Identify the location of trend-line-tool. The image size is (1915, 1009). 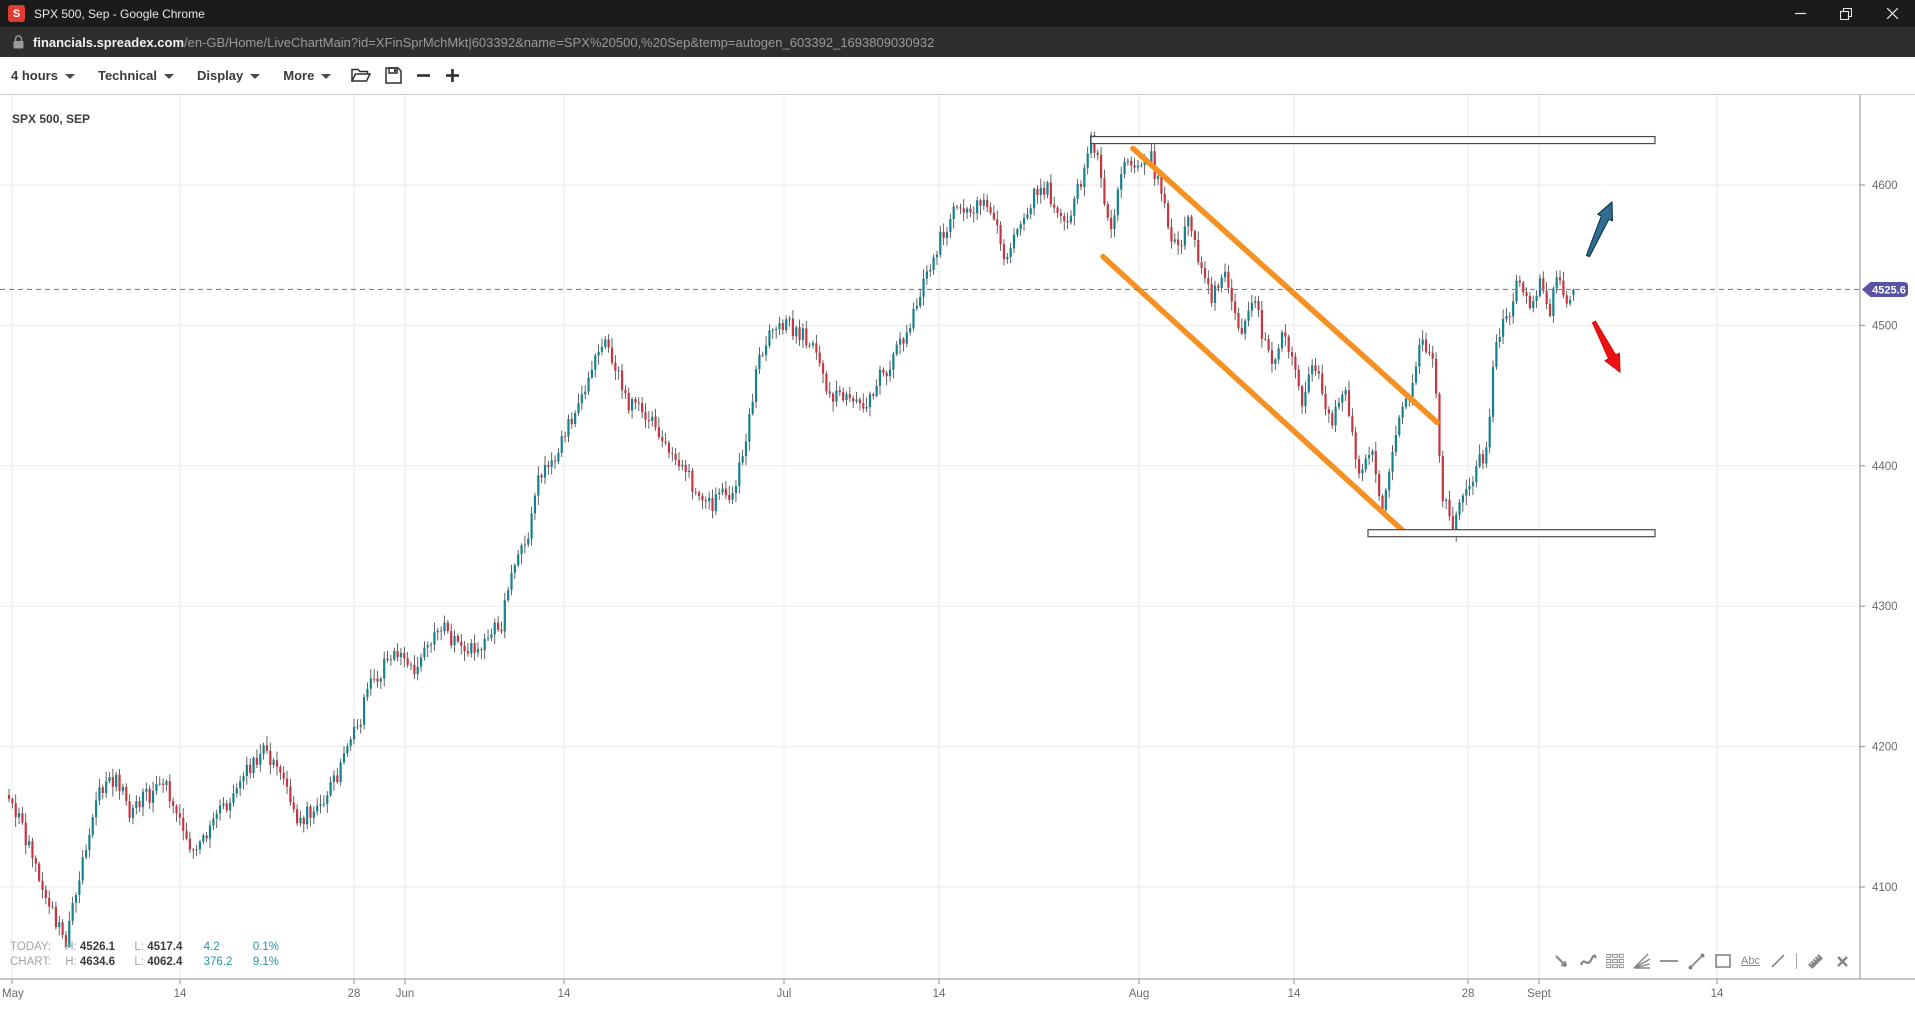
(1696, 961).